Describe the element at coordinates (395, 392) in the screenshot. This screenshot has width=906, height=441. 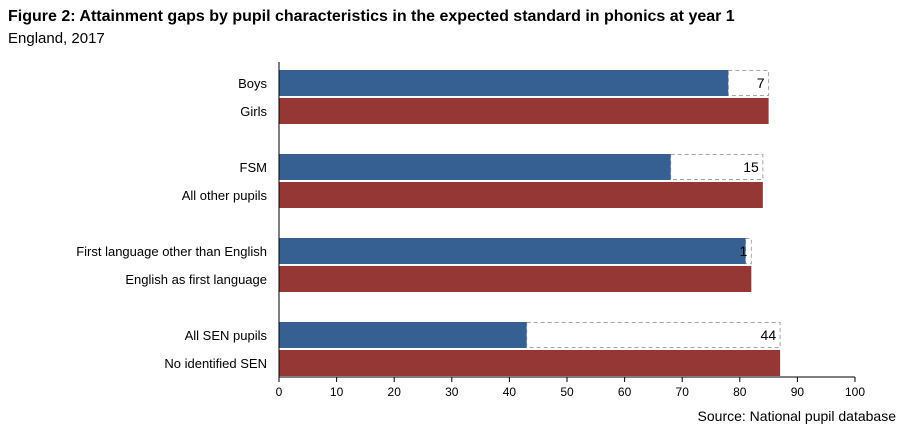
I see `x-tick-label: 20` at that location.